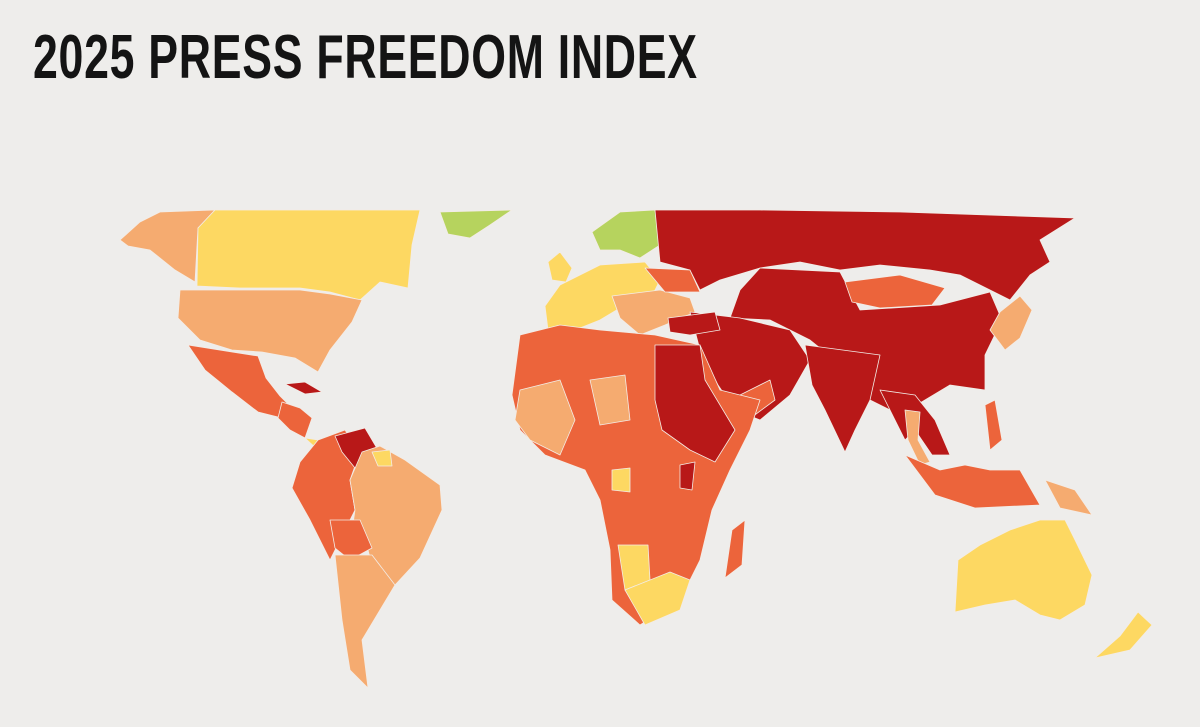 This screenshot has height=727, width=1200. Describe the element at coordinates (865, 255) in the screenshot. I see `region-russia` at that location.